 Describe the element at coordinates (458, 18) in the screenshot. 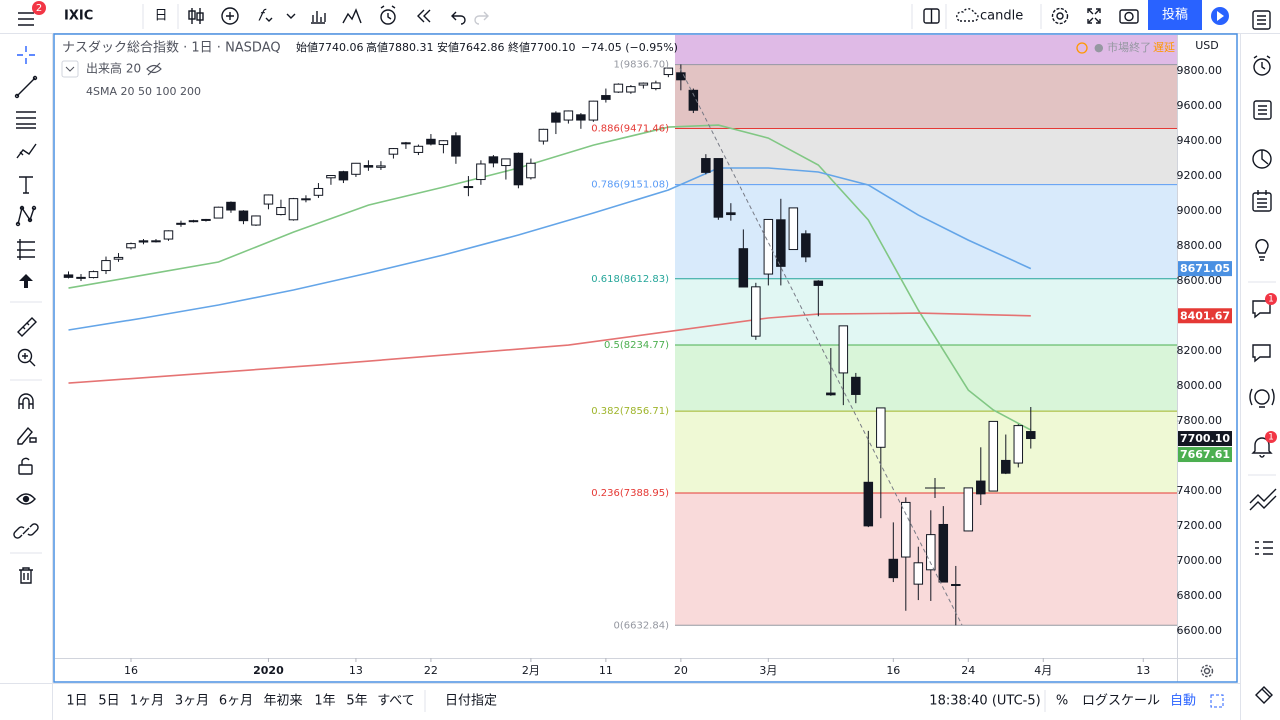

I see `undo-icon` at that location.